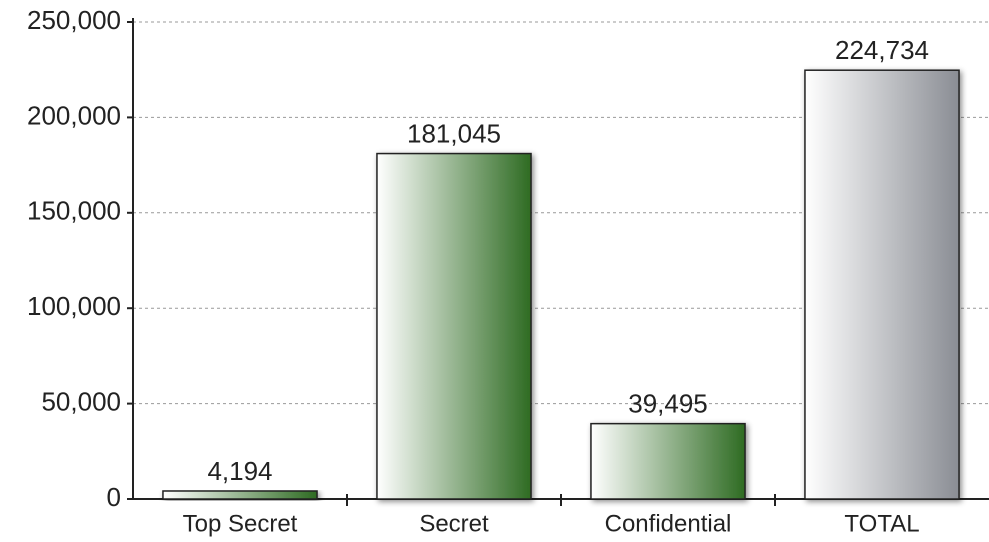 The image size is (989, 542). What do you see at coordinates (240, 523) in the screenshot?
I see `x-tick-label: Top Secret` at bounding box center [240, 523].